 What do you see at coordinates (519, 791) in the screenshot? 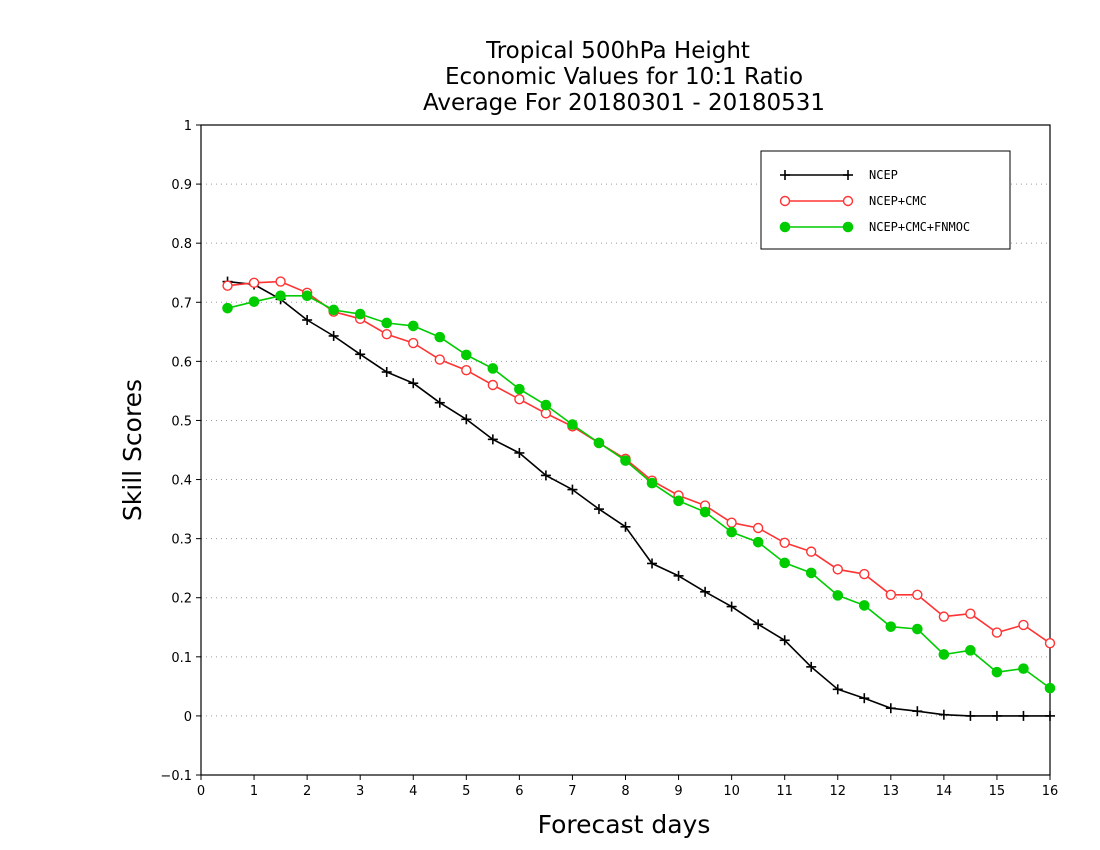
I see `x-tick-label: 6` at bounding box center [519, 791].